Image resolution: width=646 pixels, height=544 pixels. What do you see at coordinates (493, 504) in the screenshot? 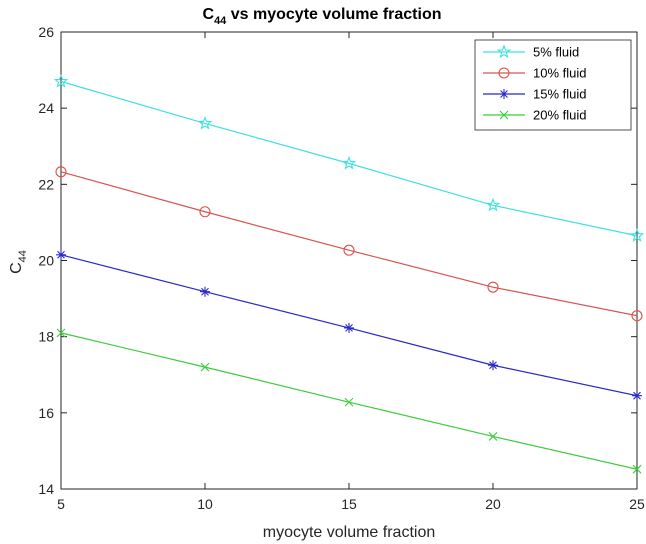
I see `x-tick-label: 20` at bounding box center [493, 504].